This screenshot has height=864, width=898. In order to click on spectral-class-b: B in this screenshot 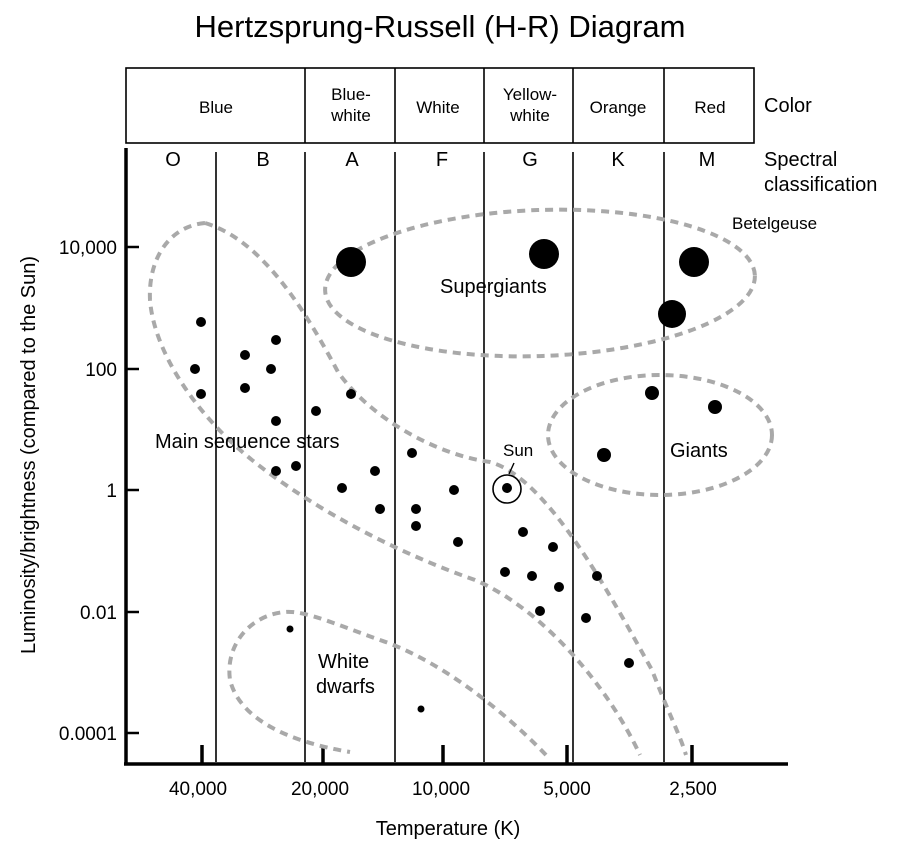, I will do `click(262, 160)`.